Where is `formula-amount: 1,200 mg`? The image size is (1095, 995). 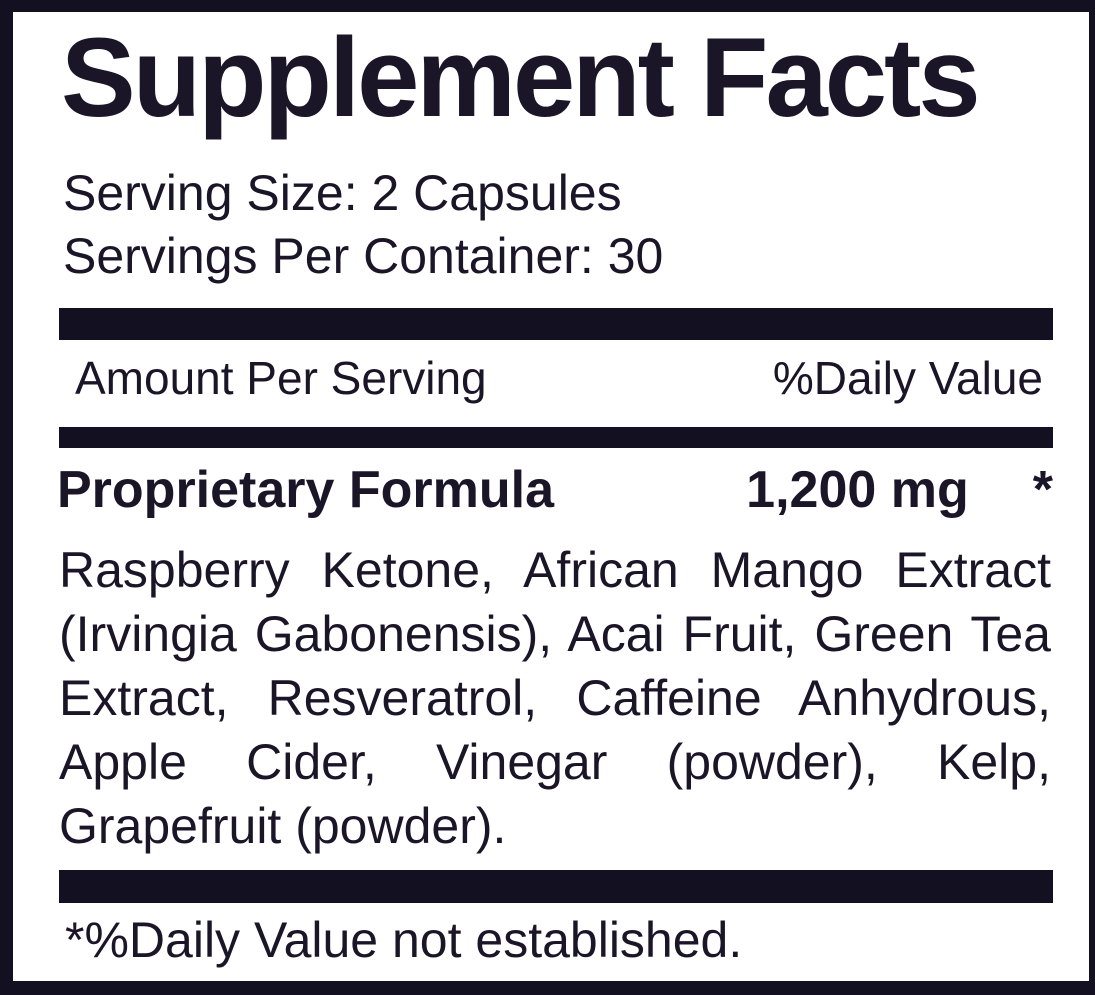
formula-amount: 1,200 mg is located at coordinates (857, 490).